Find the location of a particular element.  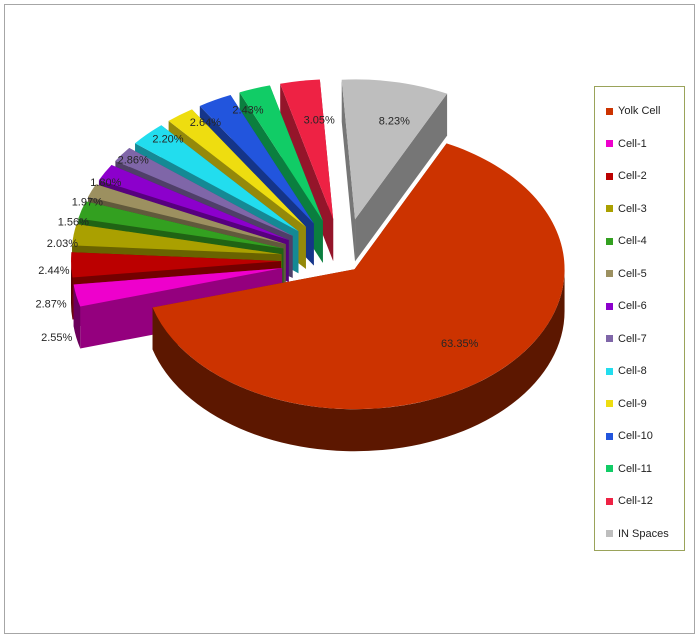

legend-label: Yolk Cell is located at coordinates (639, 111).